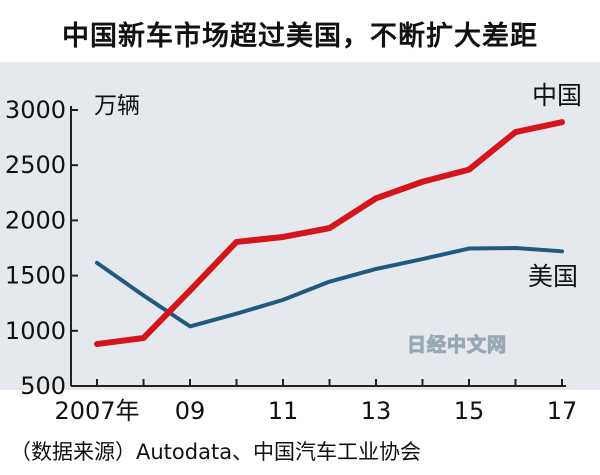 The width and height of the screenshot is (600, 475). What do you see at coordinates (376, 411) in the screenshot?
I see `x-tick-label: 13` at bounding box center [376, 411].